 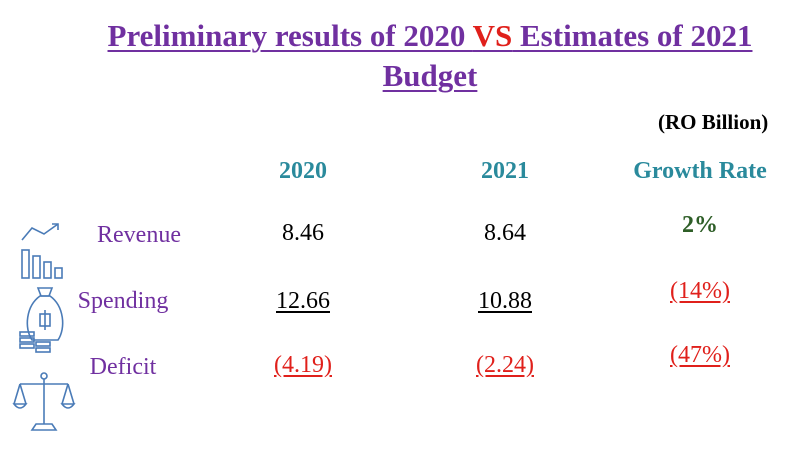 I want to click on revenue-2021-value: 8.64, so click(x=505, y=233).